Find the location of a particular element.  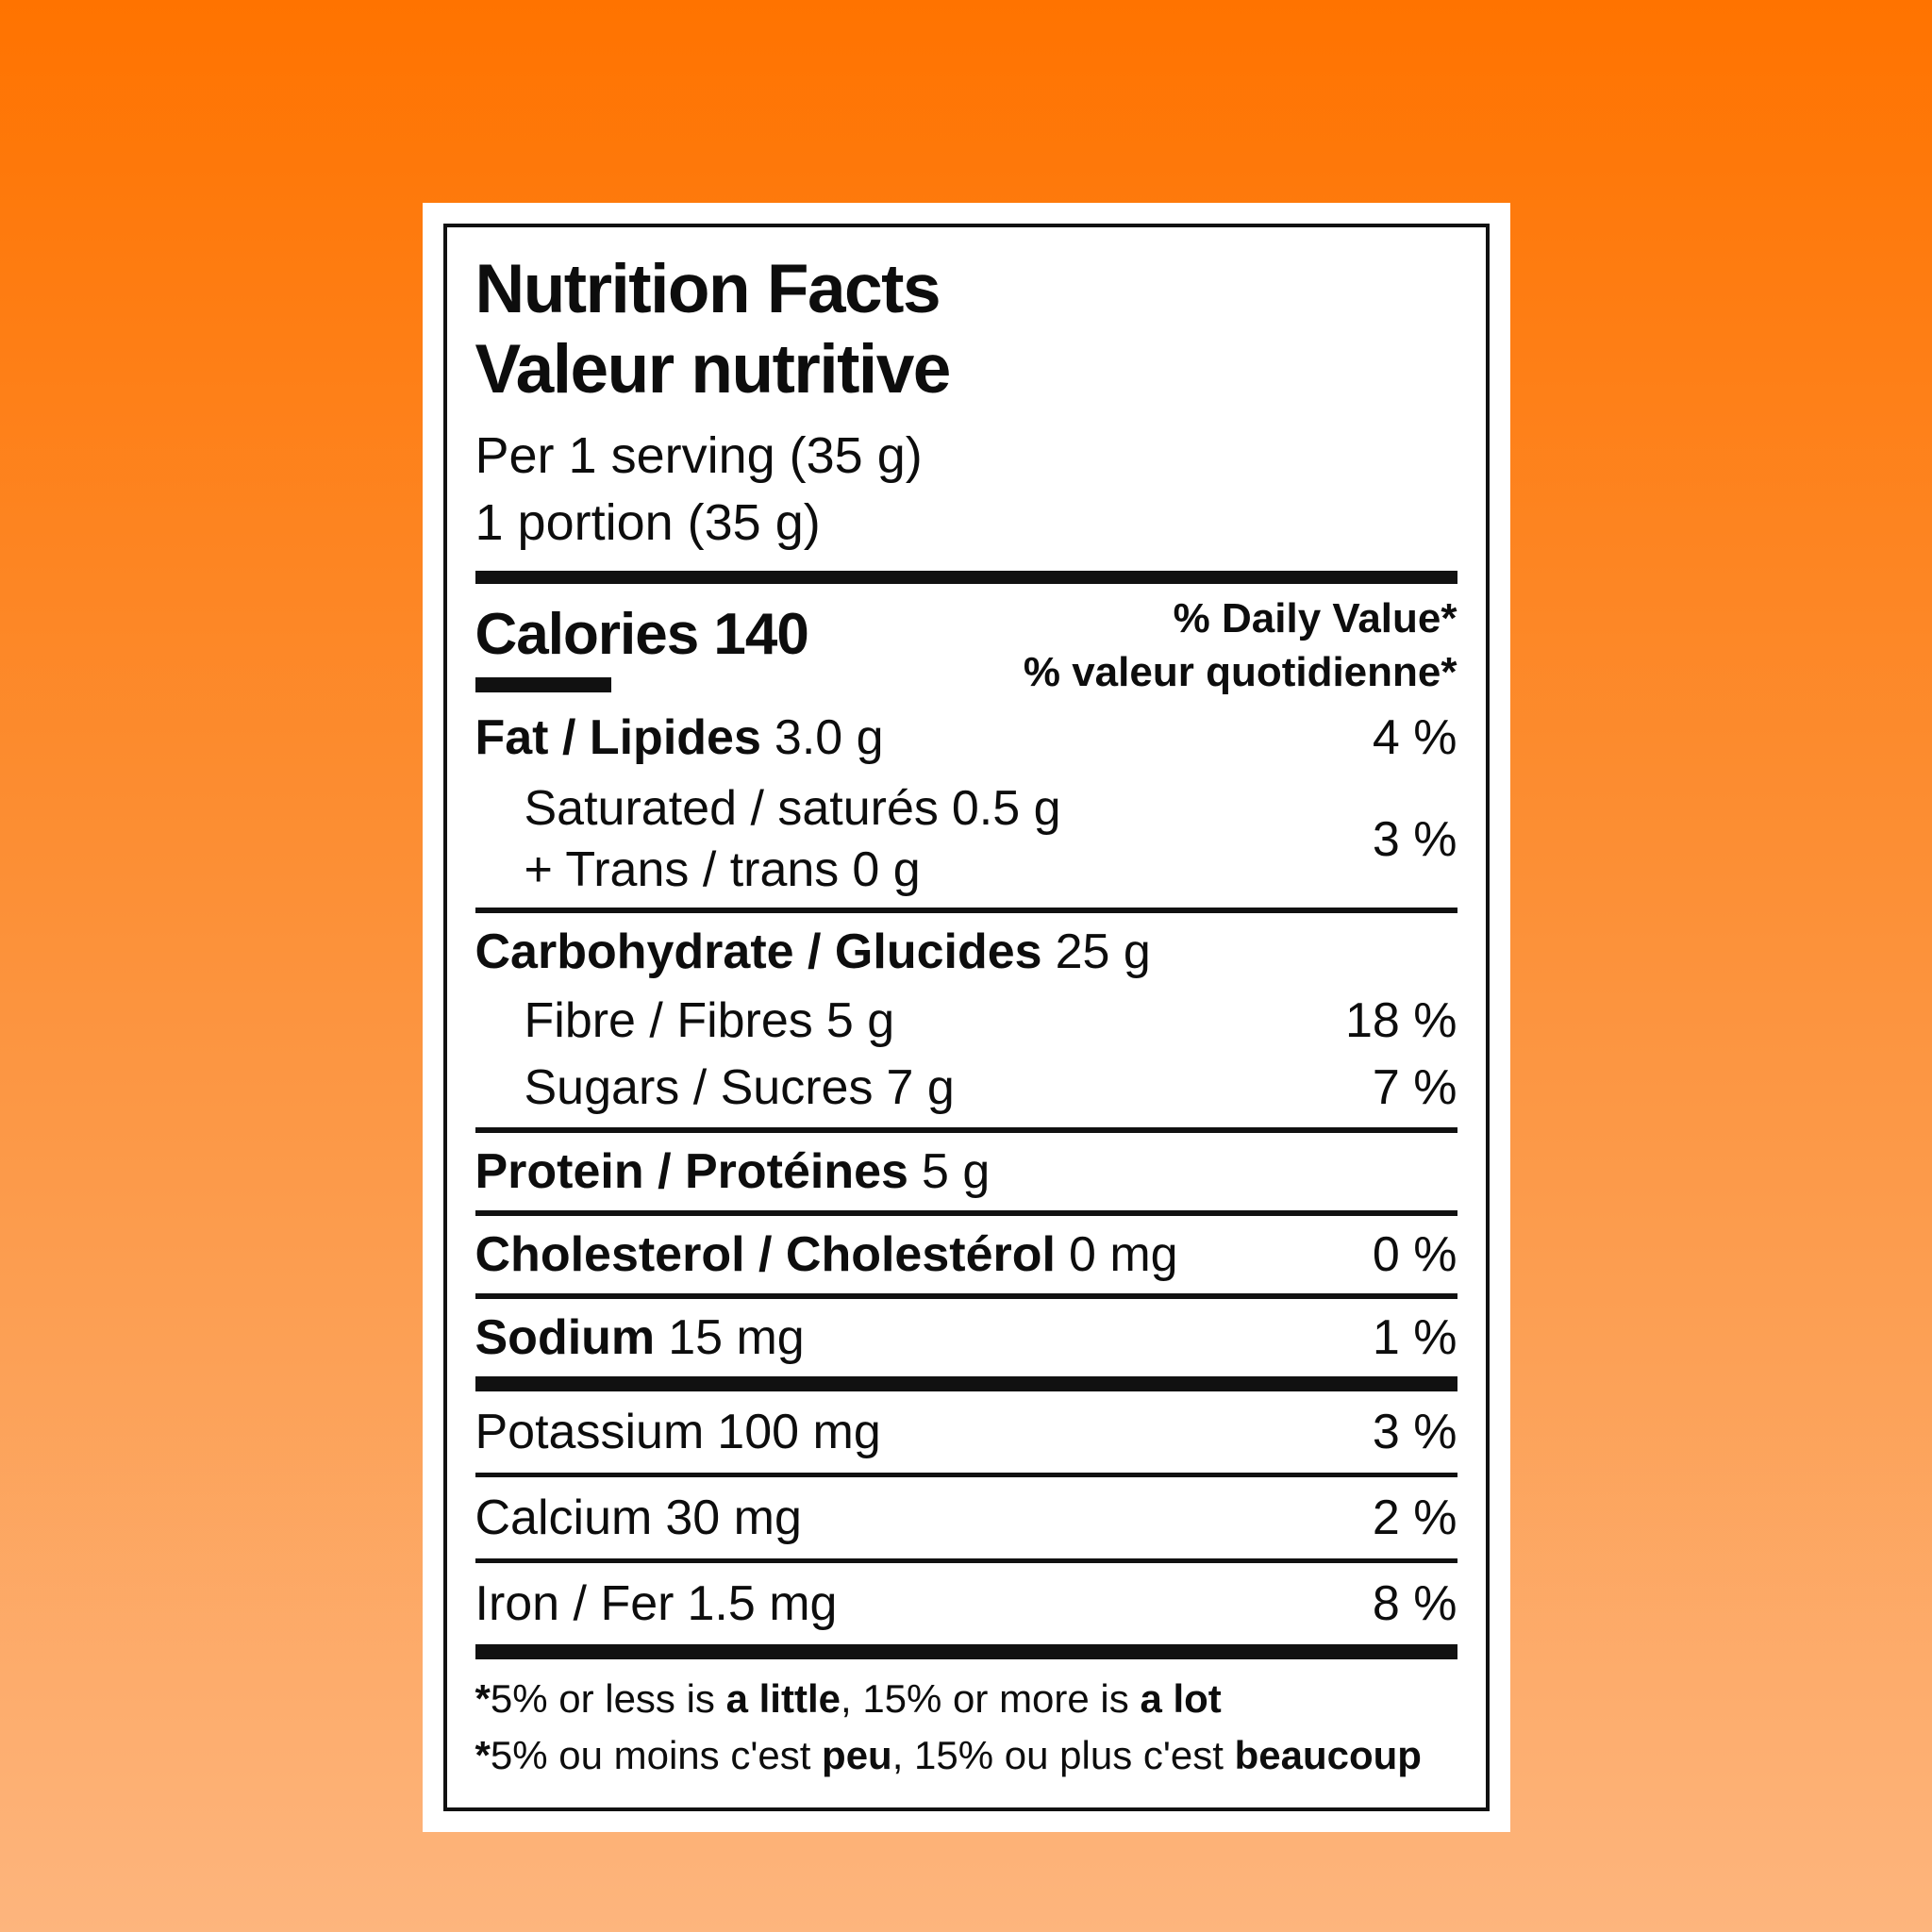

nutrient-label: Protein / Protéines is located at coordinates (692, 1172).